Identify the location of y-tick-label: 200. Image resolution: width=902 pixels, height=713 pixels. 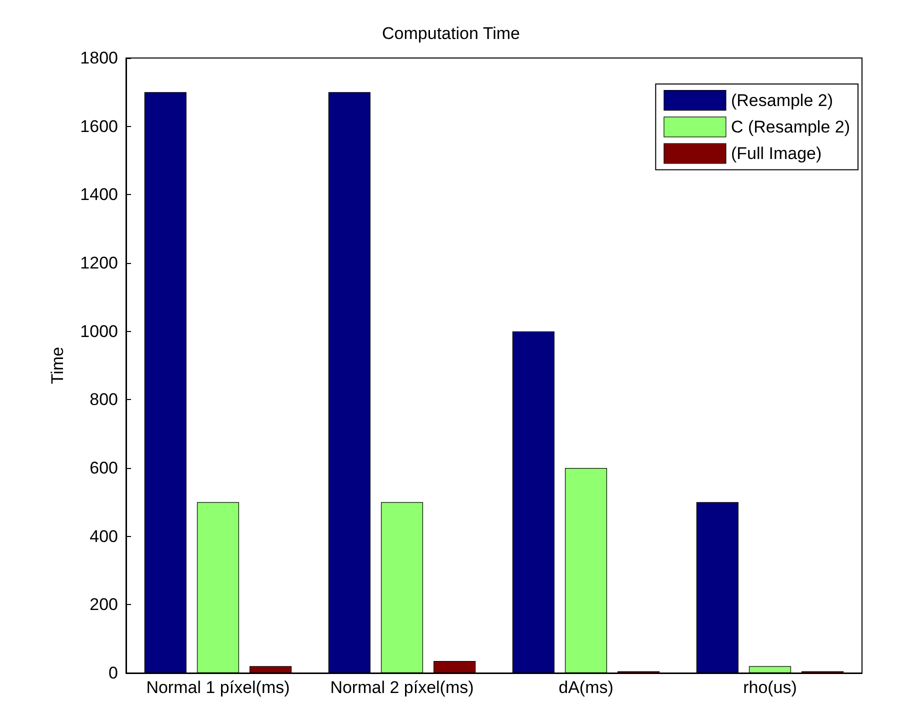
(104, 604).